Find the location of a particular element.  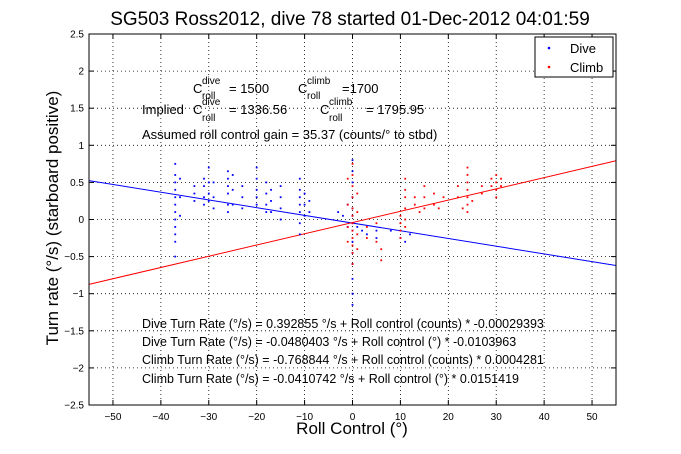

legend: Dive Climb is located at coordinates (574, 57).